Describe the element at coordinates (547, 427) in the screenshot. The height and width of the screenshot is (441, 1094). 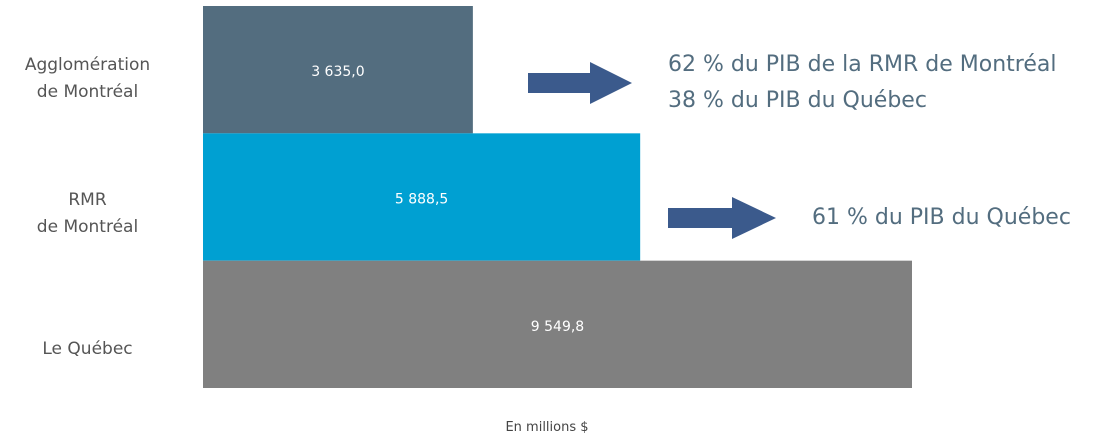
I see `x-axis-label: En millions $` at that location.